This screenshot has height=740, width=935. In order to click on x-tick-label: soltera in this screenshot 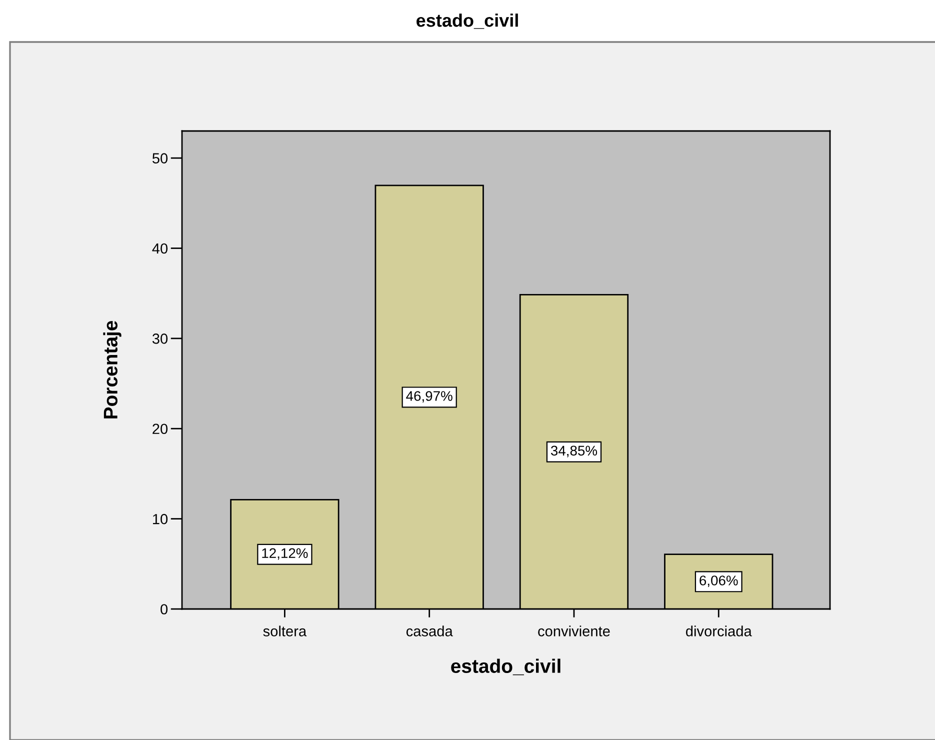, I will do `click(285, 631)`.